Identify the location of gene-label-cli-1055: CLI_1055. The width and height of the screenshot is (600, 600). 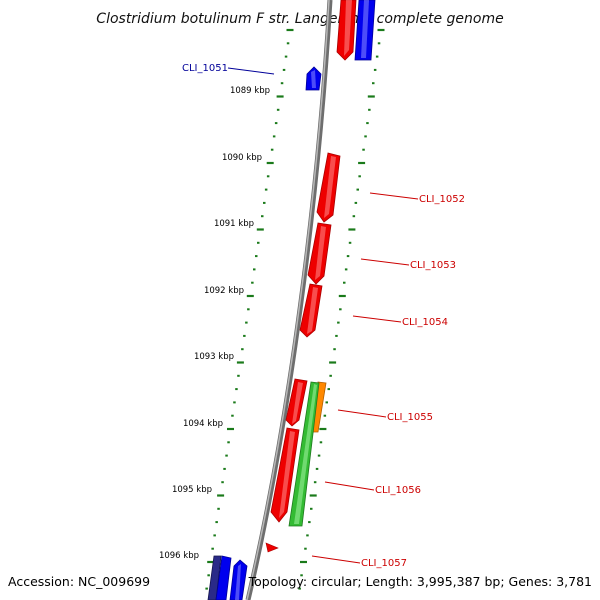
(410, 417).